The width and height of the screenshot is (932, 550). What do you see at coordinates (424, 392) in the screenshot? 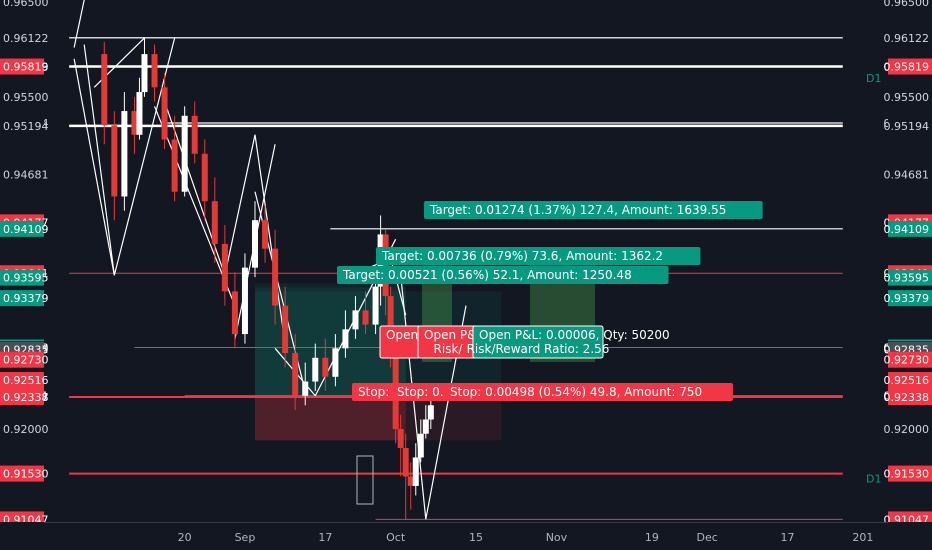
I see `stop-label-text: Stop: 0.0` at bounding box center [424, 392].